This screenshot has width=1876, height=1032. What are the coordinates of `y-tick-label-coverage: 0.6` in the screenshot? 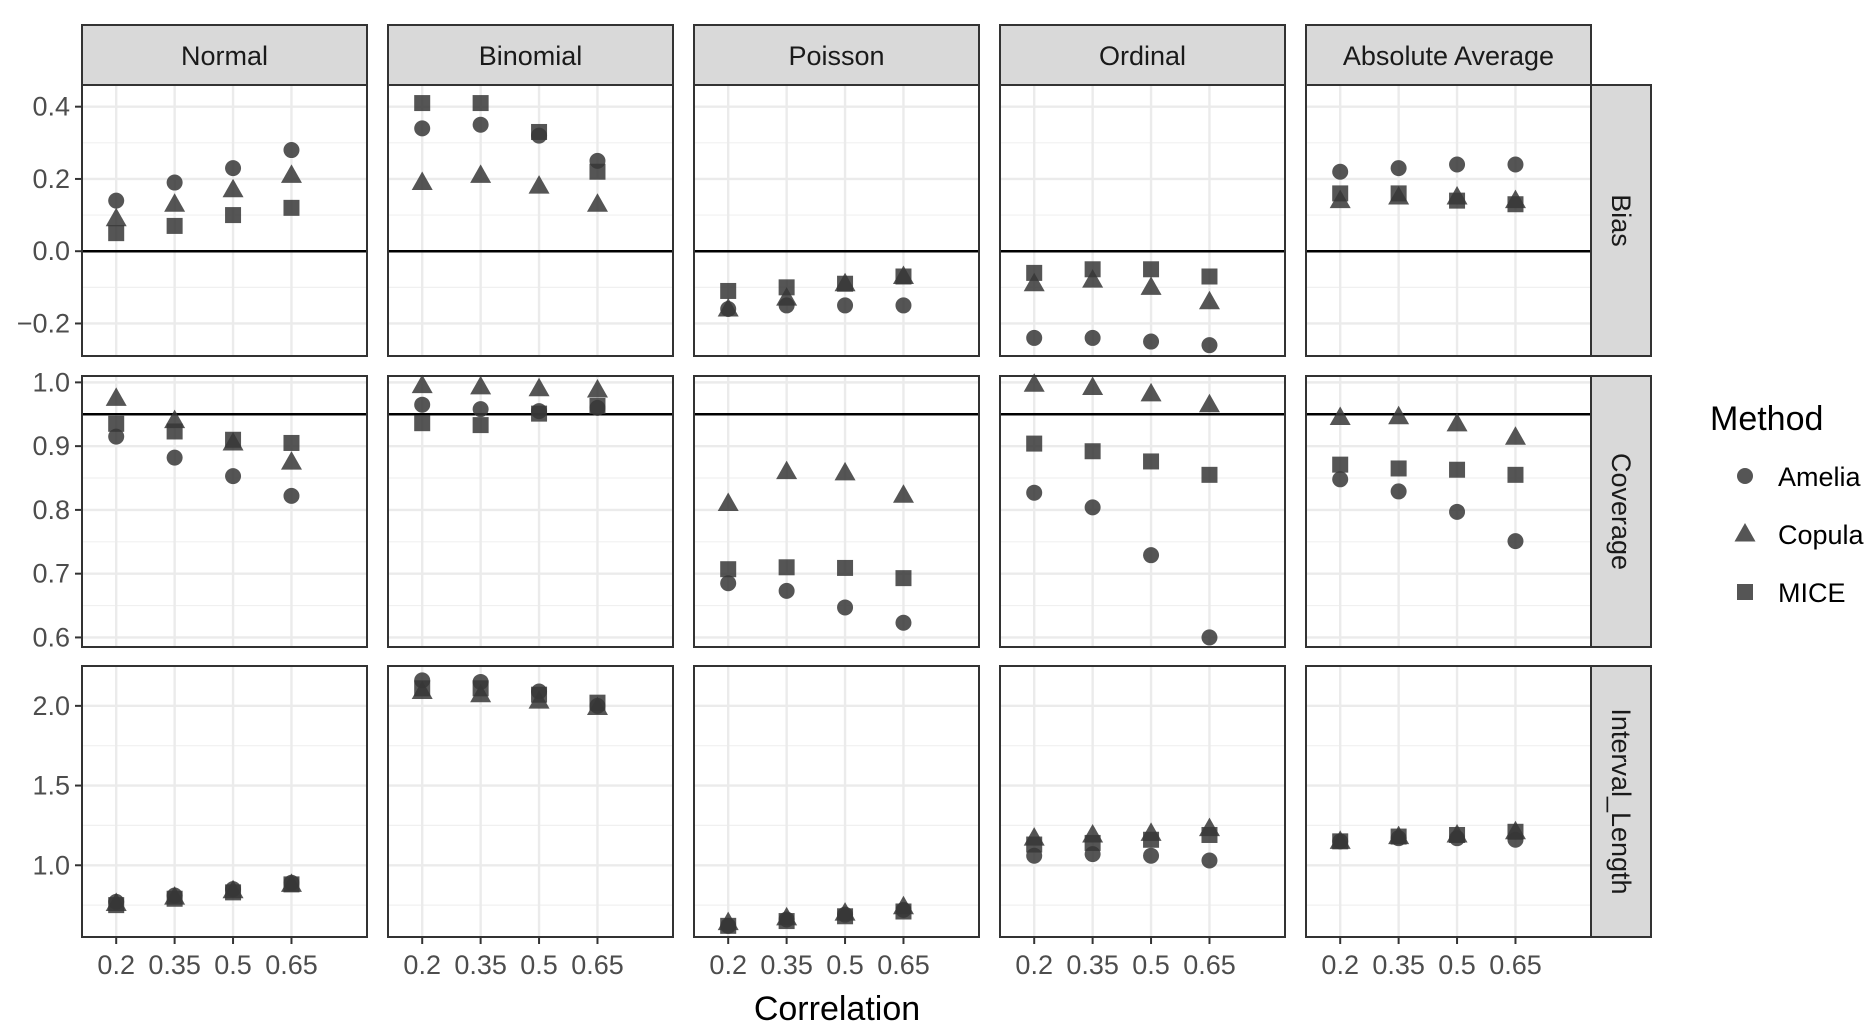 It's located at (51, 637).